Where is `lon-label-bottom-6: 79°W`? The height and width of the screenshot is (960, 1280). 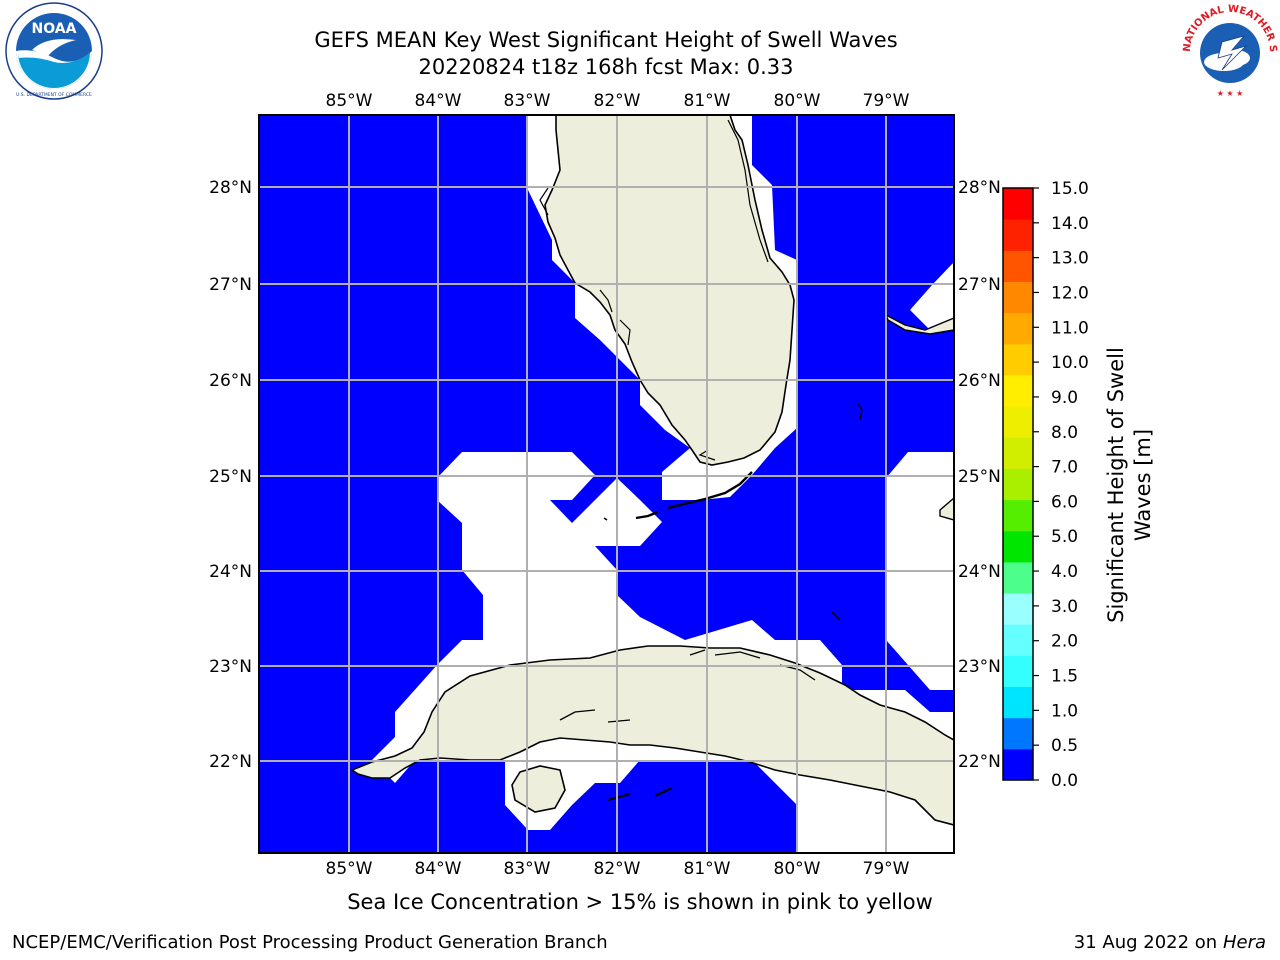
lon-label-bottom-6: 79°W is located at coordinates (886, 869).